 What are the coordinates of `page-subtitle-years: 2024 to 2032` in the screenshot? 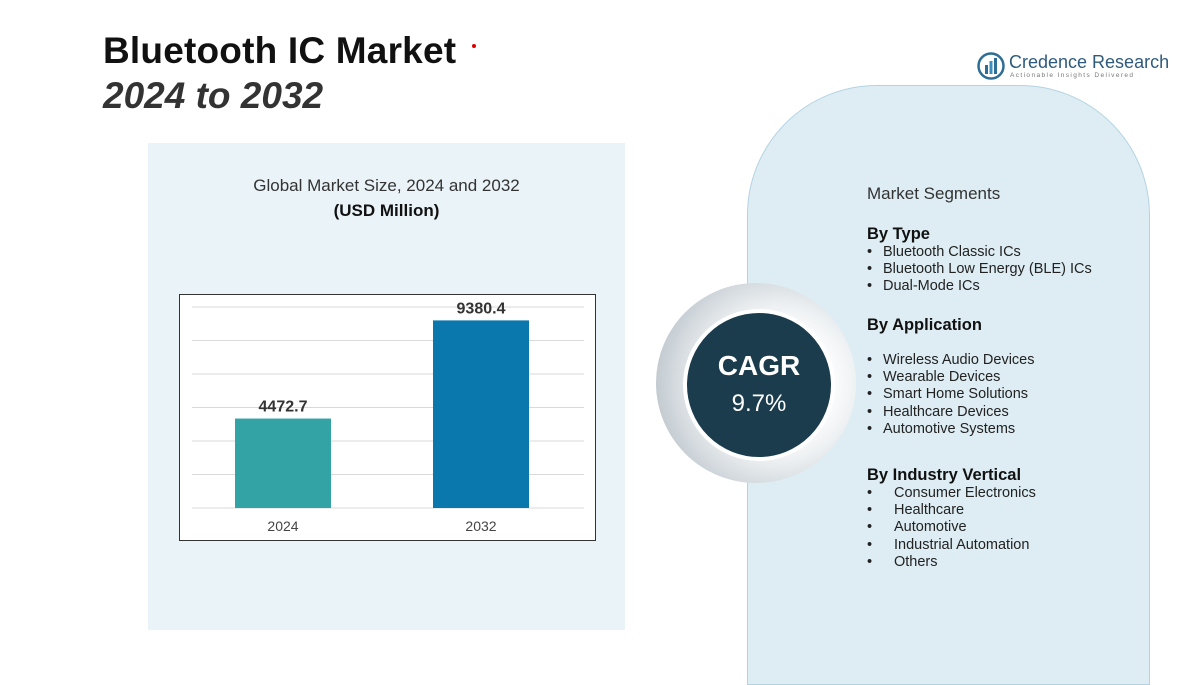 It's located at (213, 95).